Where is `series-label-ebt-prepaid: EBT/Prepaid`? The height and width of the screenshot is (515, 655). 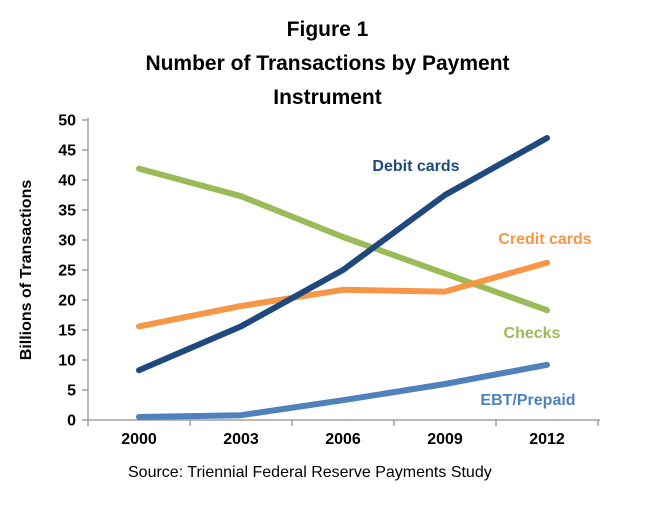
series-label-ebt-prepaid: EBT/Prepaid is located at coordinates (527, 400).